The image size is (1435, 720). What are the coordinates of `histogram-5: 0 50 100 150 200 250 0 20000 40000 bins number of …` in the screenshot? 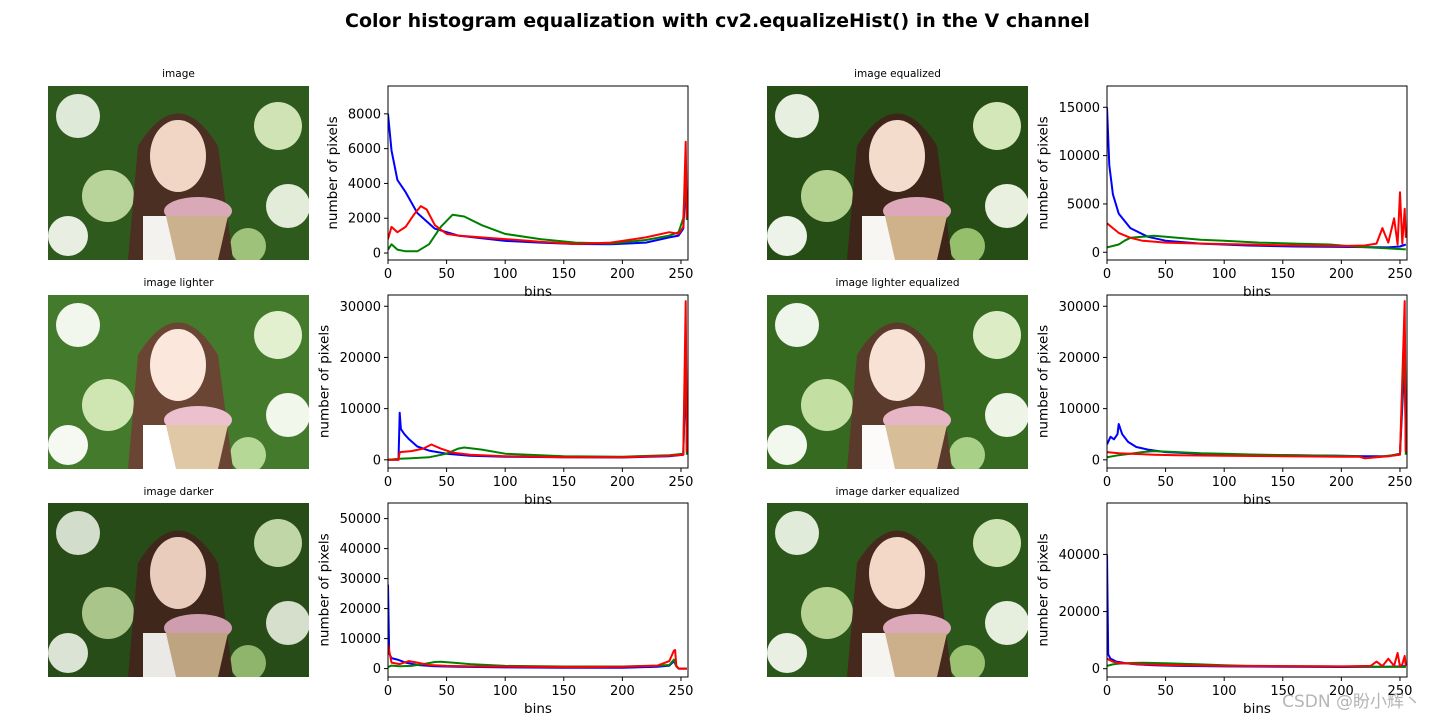 It's located at (1224, 609).